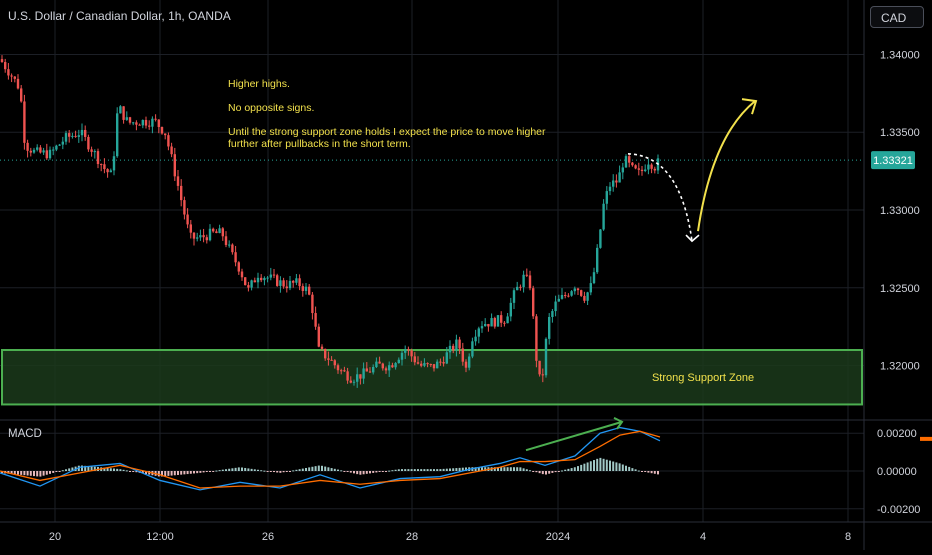  I want to click on currency-button: CAD, so click(897, 17).